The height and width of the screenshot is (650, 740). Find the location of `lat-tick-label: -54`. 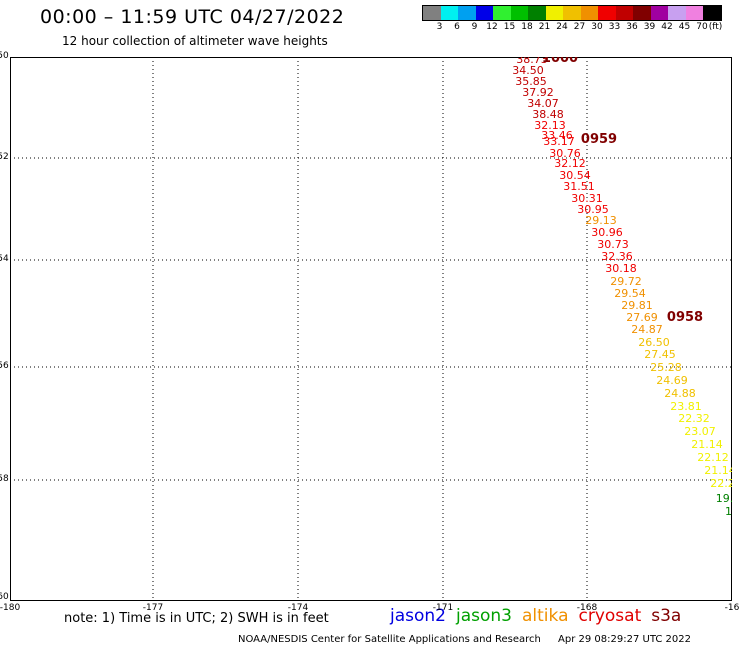

lat-tick-label: -54 is located at coordinates (4, 259).